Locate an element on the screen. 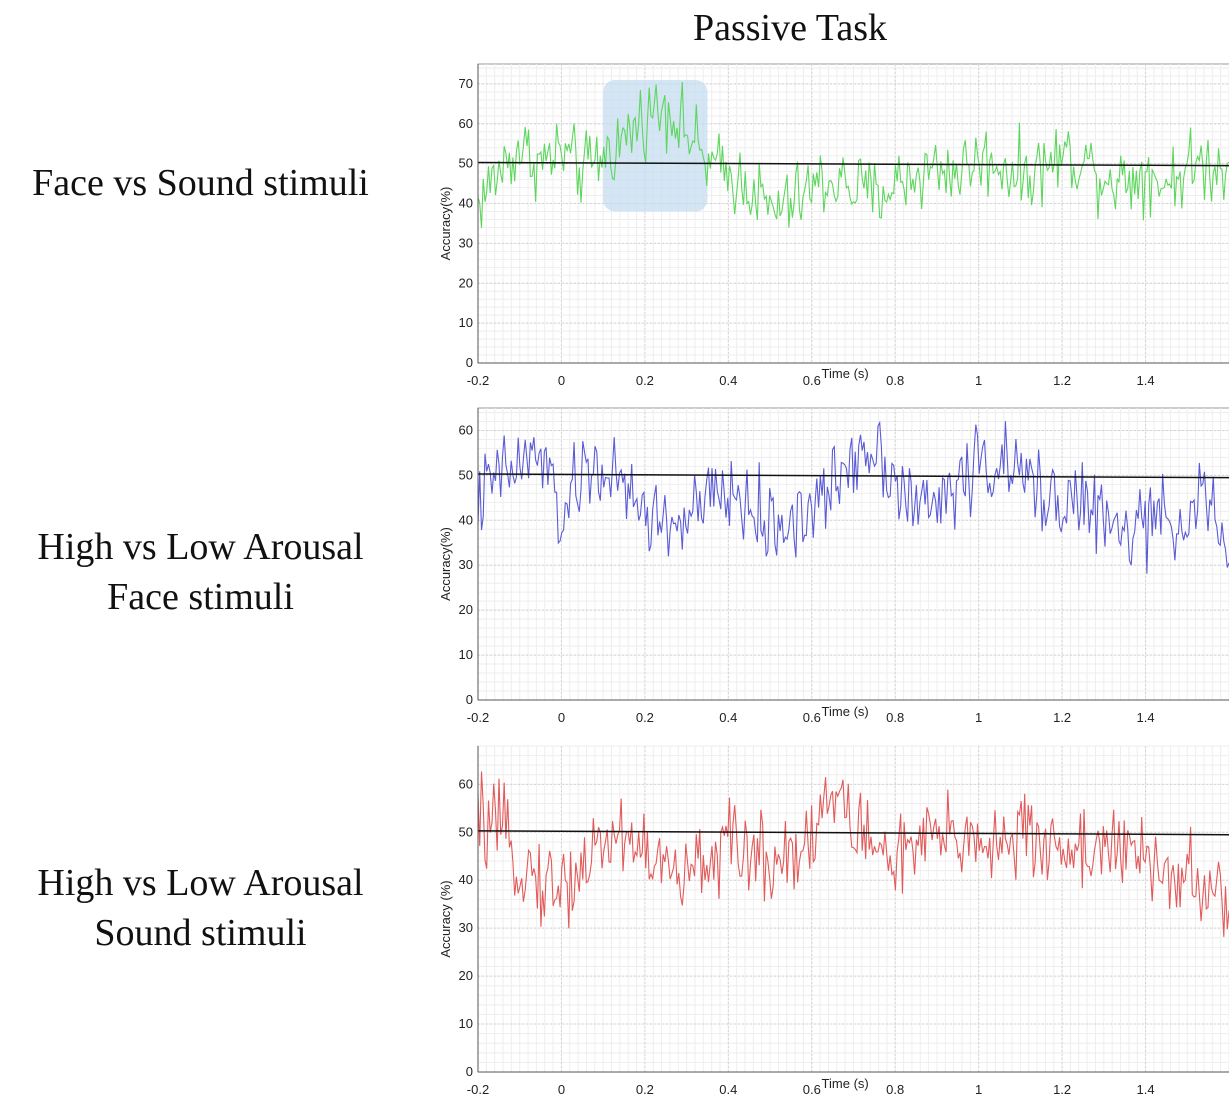 Image resolution: width=1229 pixels, height=1101 pixels. row-label-line: Face stimuli is located at coordinates (200, 597).